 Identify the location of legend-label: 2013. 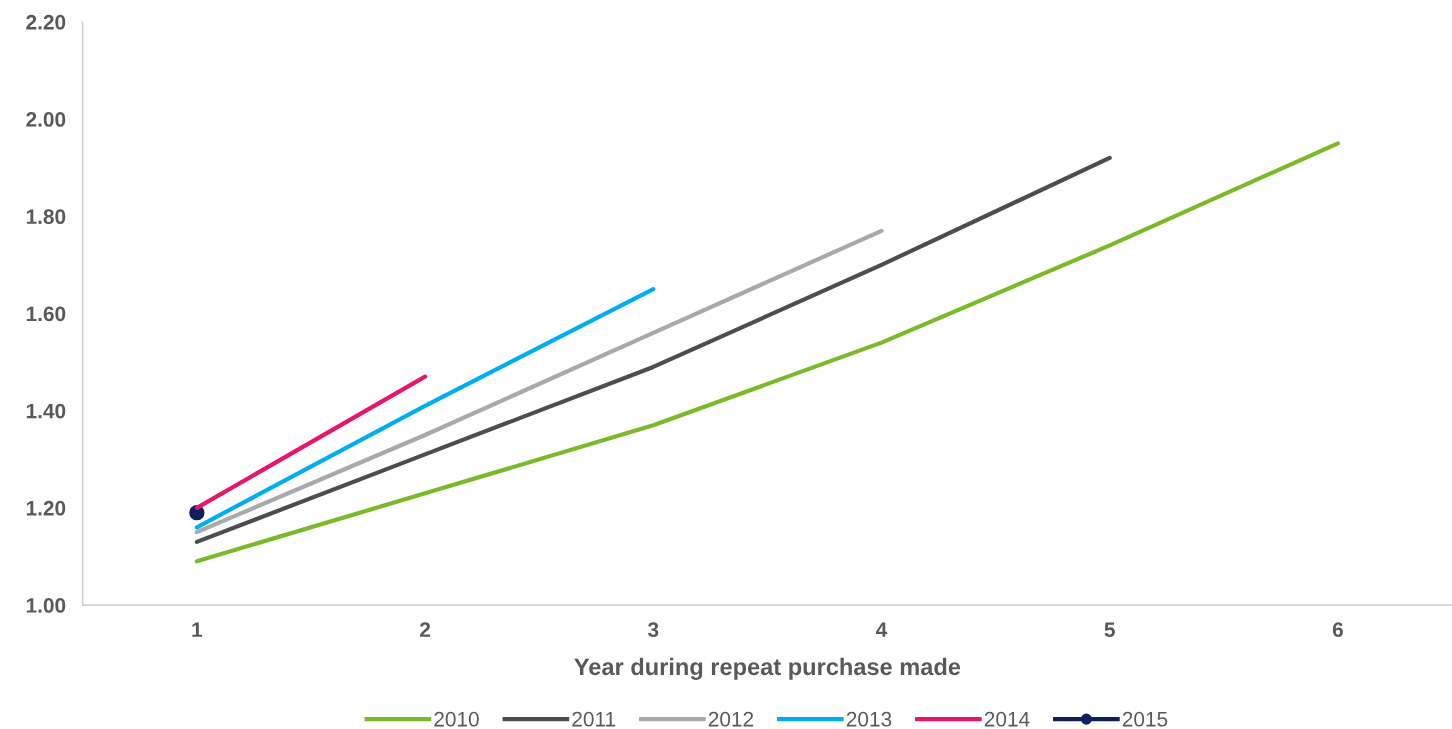
(869, 719).